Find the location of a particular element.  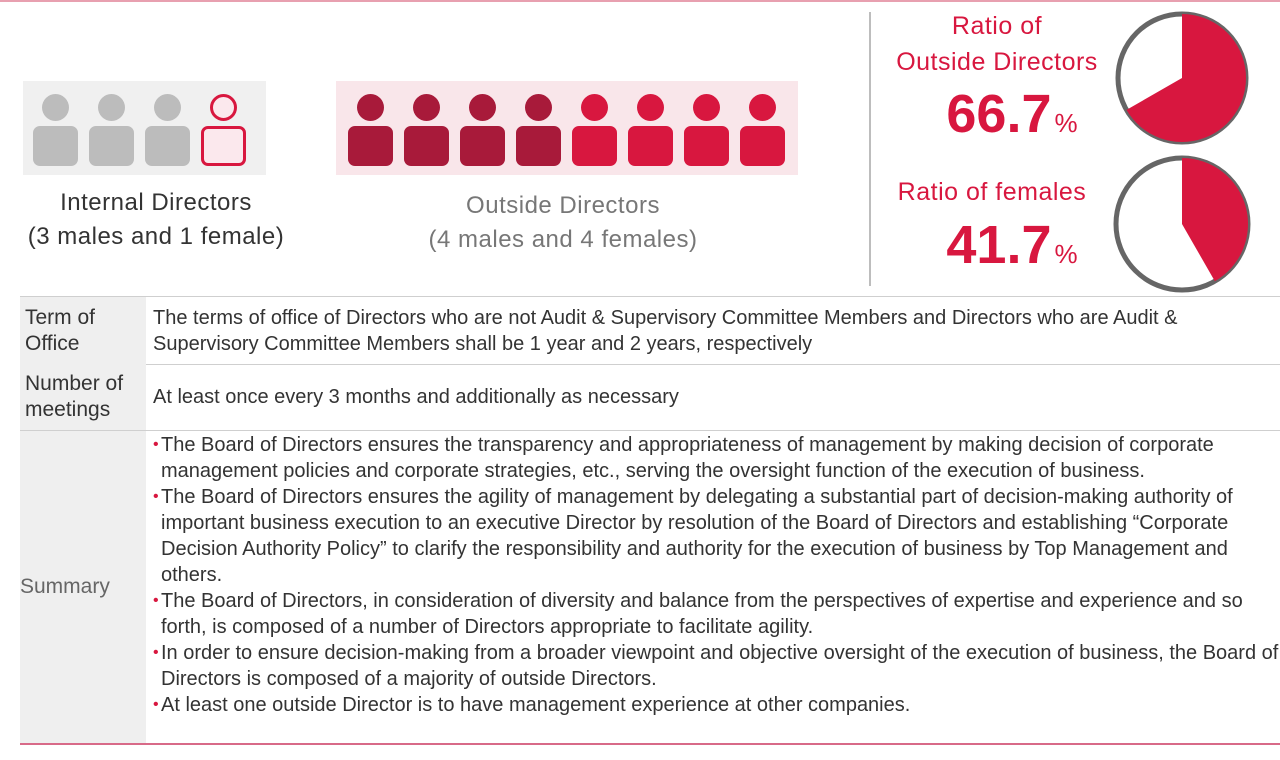

vertical-divider is located at coordinates (870, 149).